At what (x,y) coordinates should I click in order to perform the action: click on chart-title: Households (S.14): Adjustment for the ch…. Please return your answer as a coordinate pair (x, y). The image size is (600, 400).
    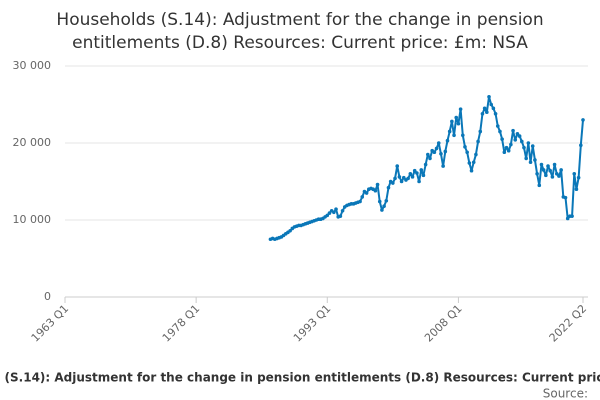
    Looking at the image, I should click on (299, 20).